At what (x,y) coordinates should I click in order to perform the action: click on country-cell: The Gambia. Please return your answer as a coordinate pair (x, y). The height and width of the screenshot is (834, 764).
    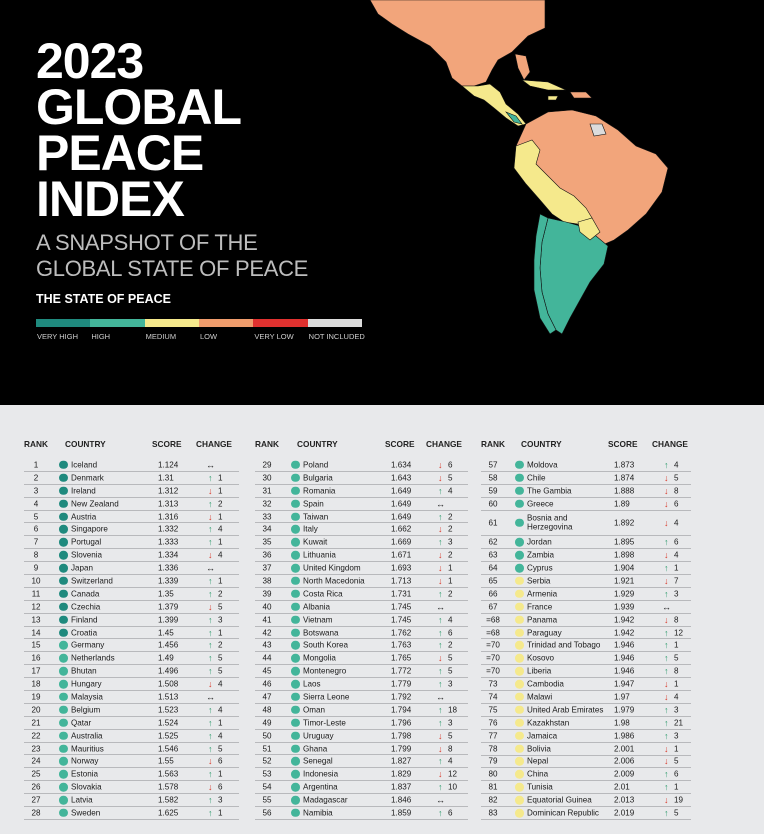
    Looking at the image, I should click on (549, 490).